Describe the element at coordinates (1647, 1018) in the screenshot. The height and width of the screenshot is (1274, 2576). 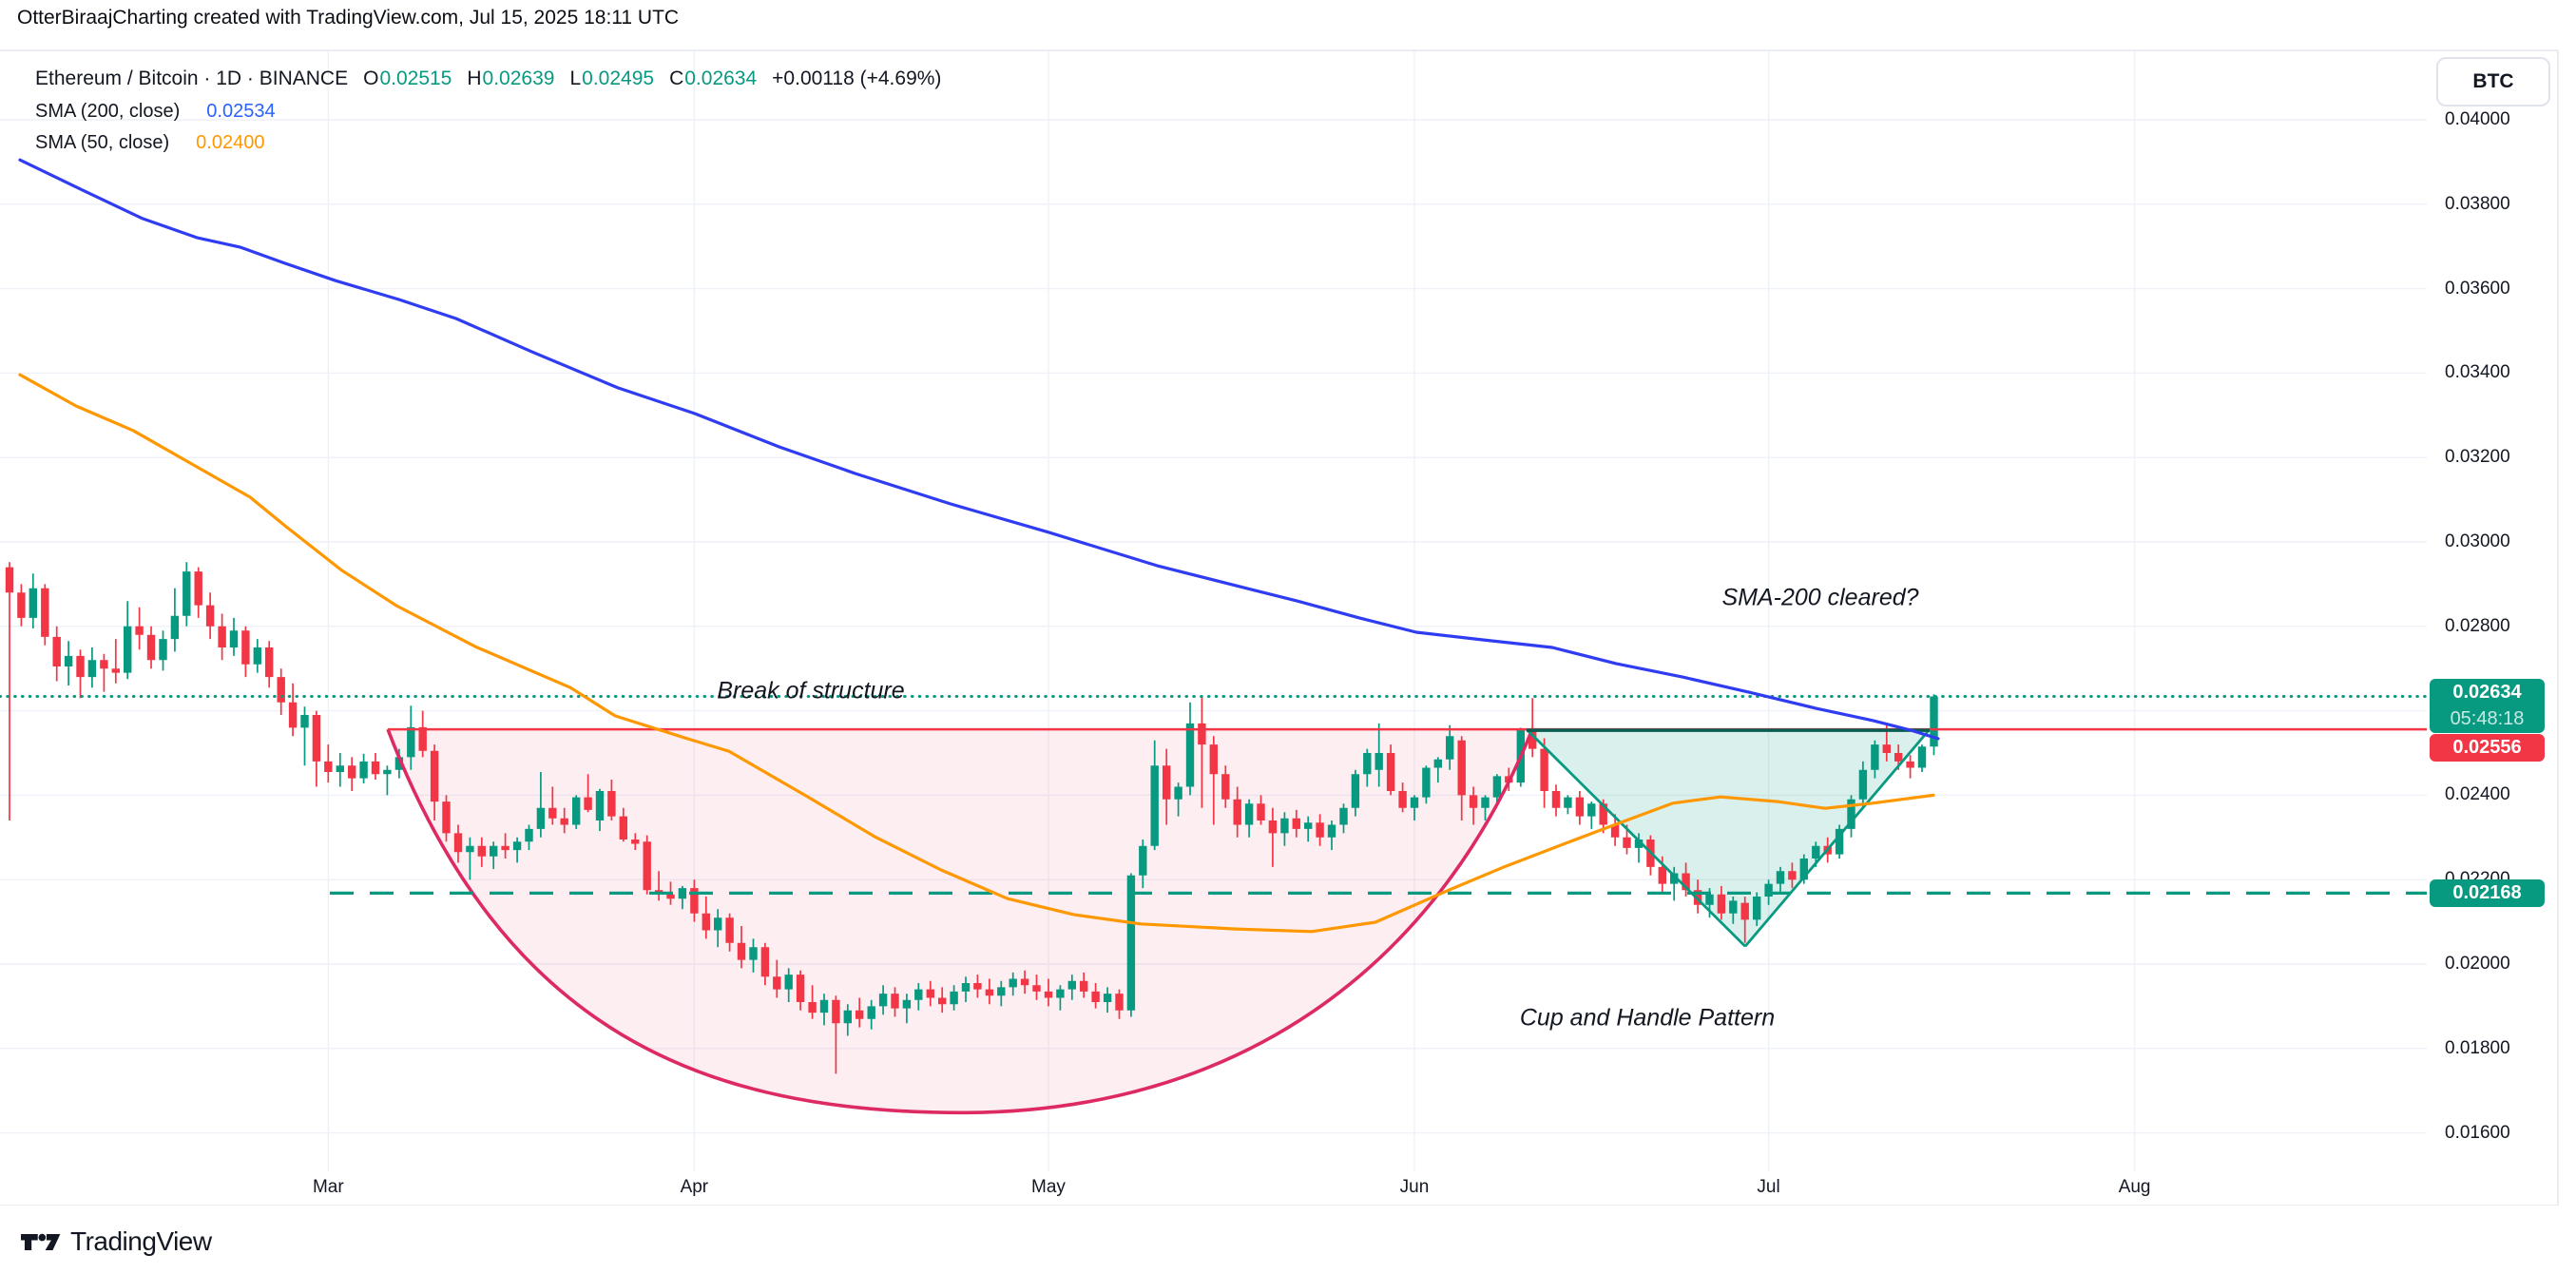
I see `annotation-cup-and-handle: Cup and Handle Pattern` at that location.